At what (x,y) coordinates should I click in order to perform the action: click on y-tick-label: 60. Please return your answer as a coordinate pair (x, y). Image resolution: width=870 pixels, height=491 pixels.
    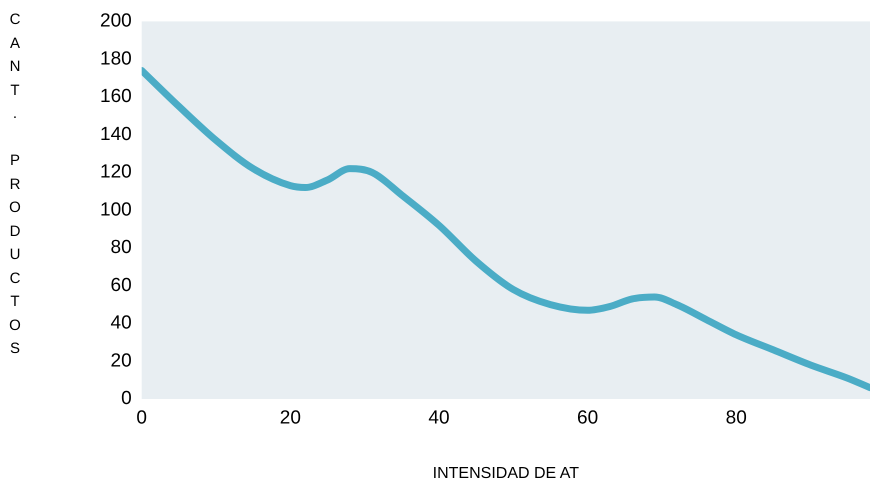
    Looking at the image, I should click on (121, 285).